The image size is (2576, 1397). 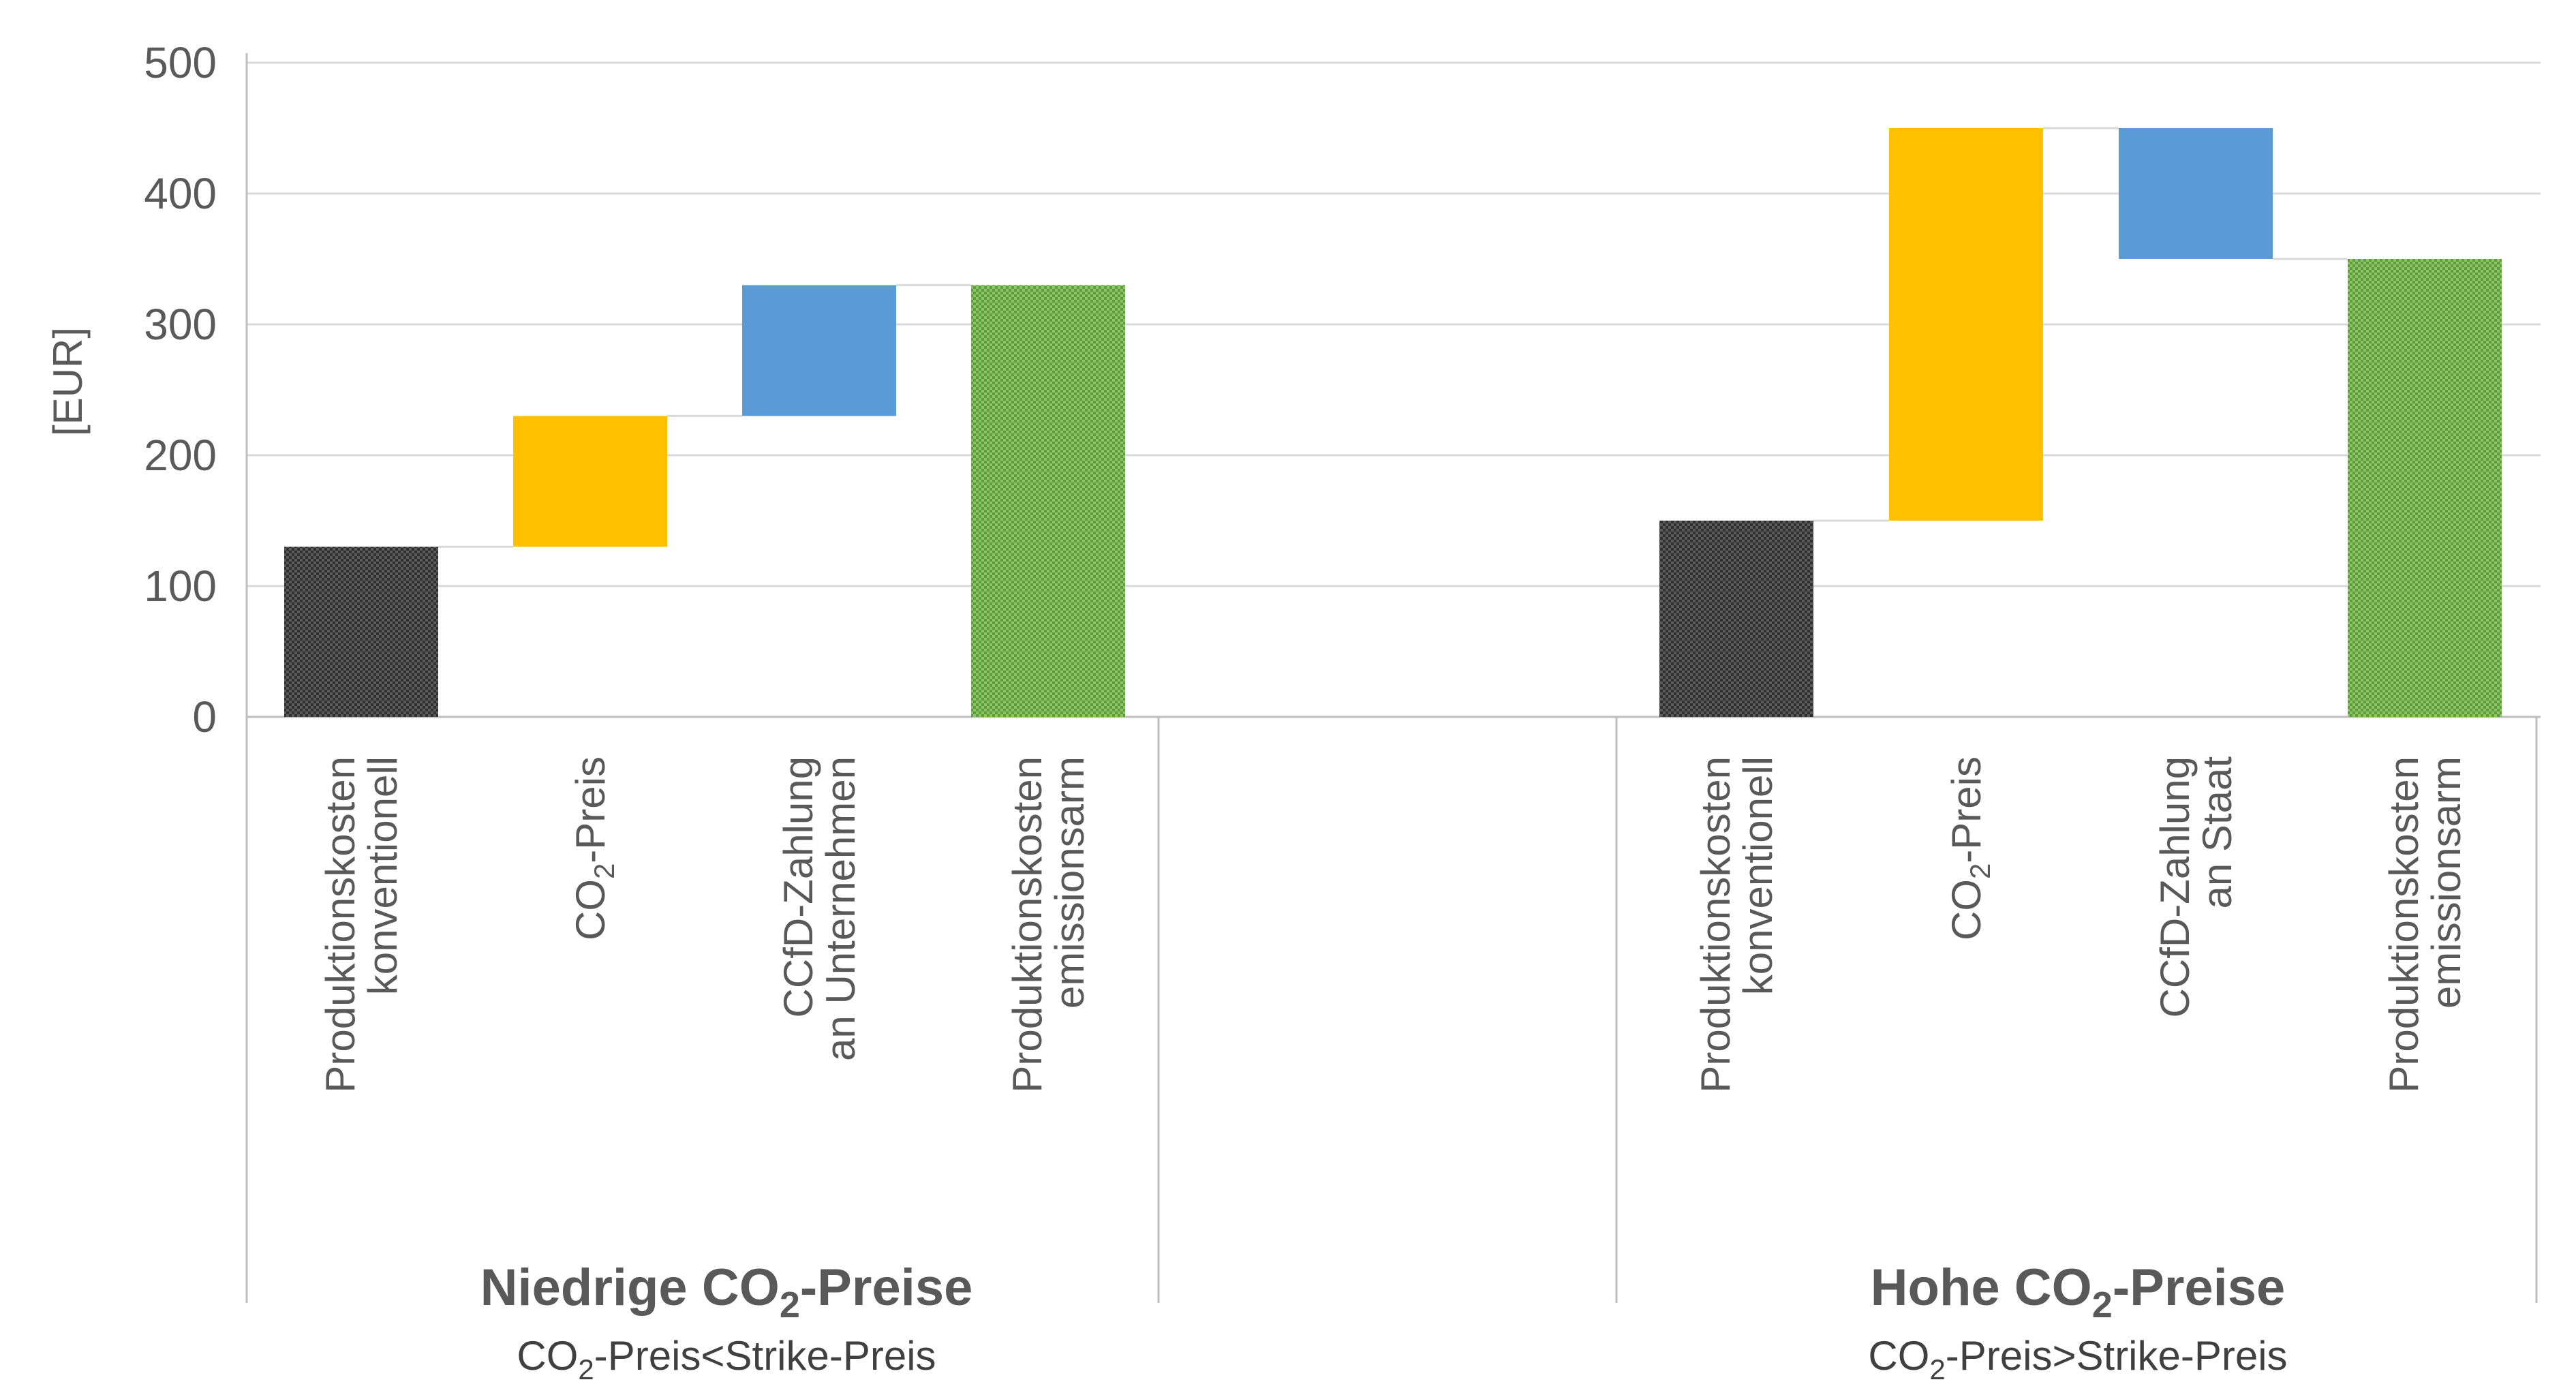 I want to click on y-tick-label: 100, so click(x=180, y=587).